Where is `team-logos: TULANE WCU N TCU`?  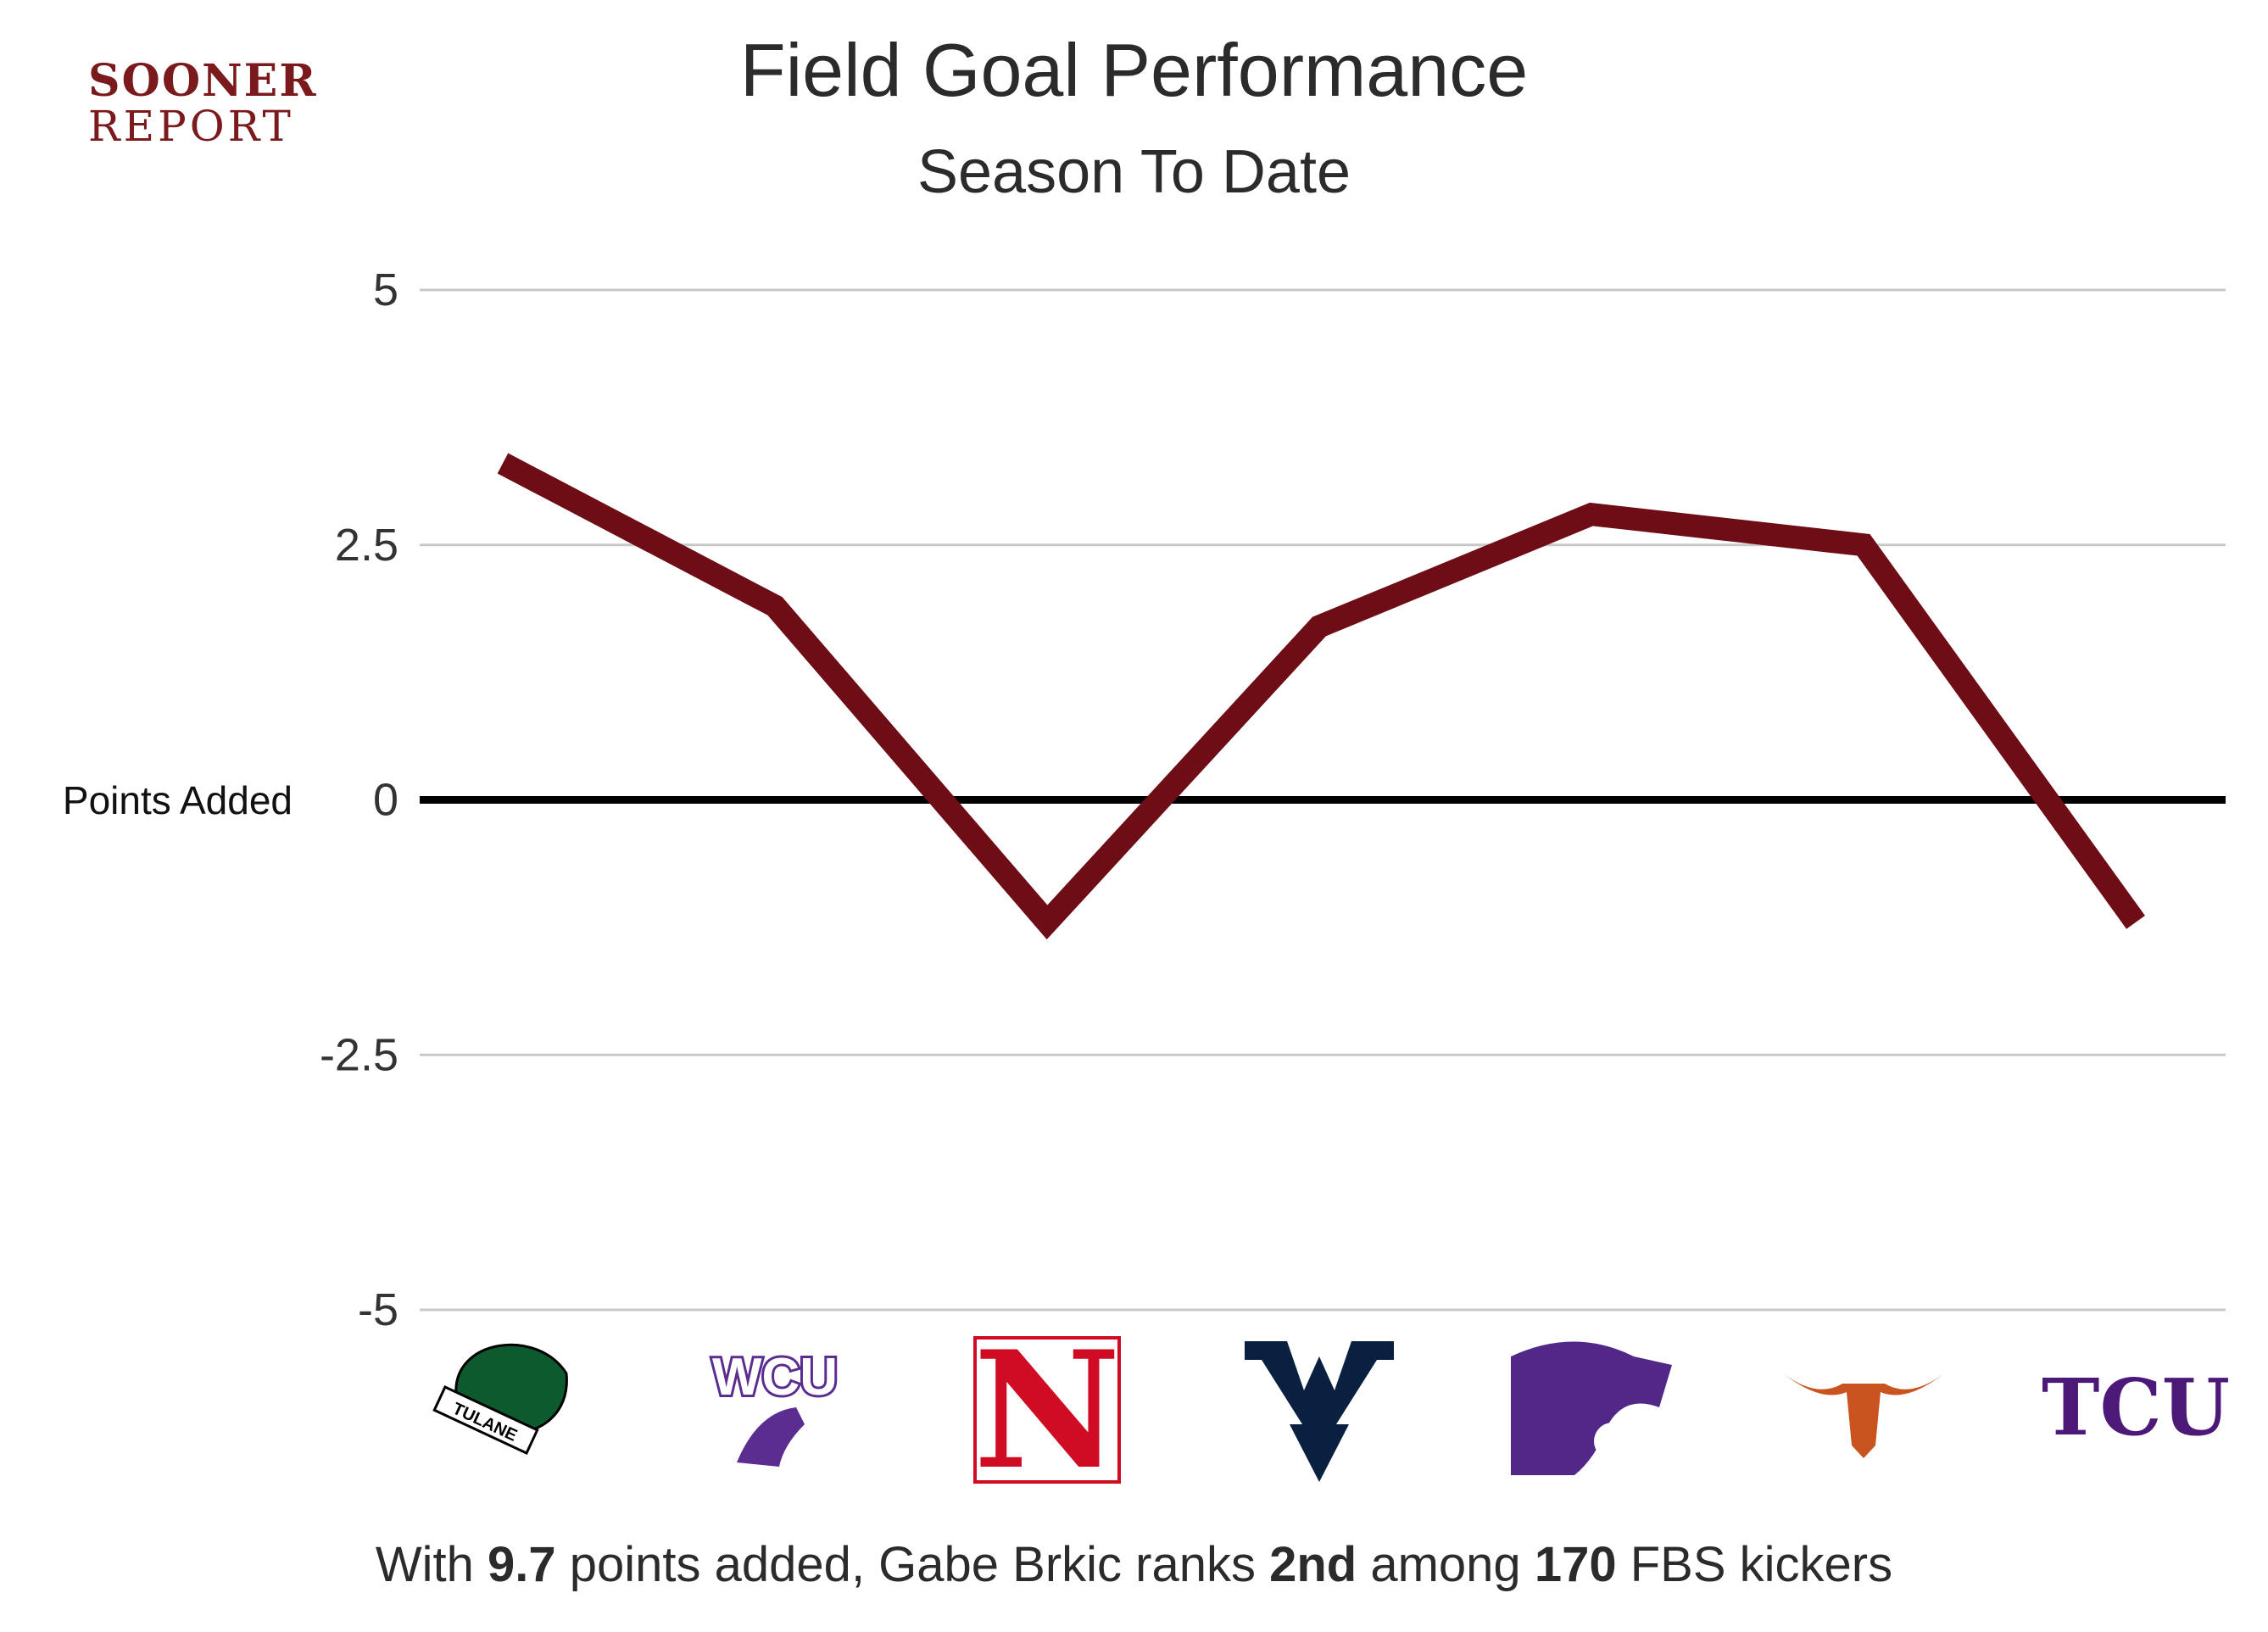
team-logos: TULANE WCU N TCU is located at coordinates (1331, 1410).